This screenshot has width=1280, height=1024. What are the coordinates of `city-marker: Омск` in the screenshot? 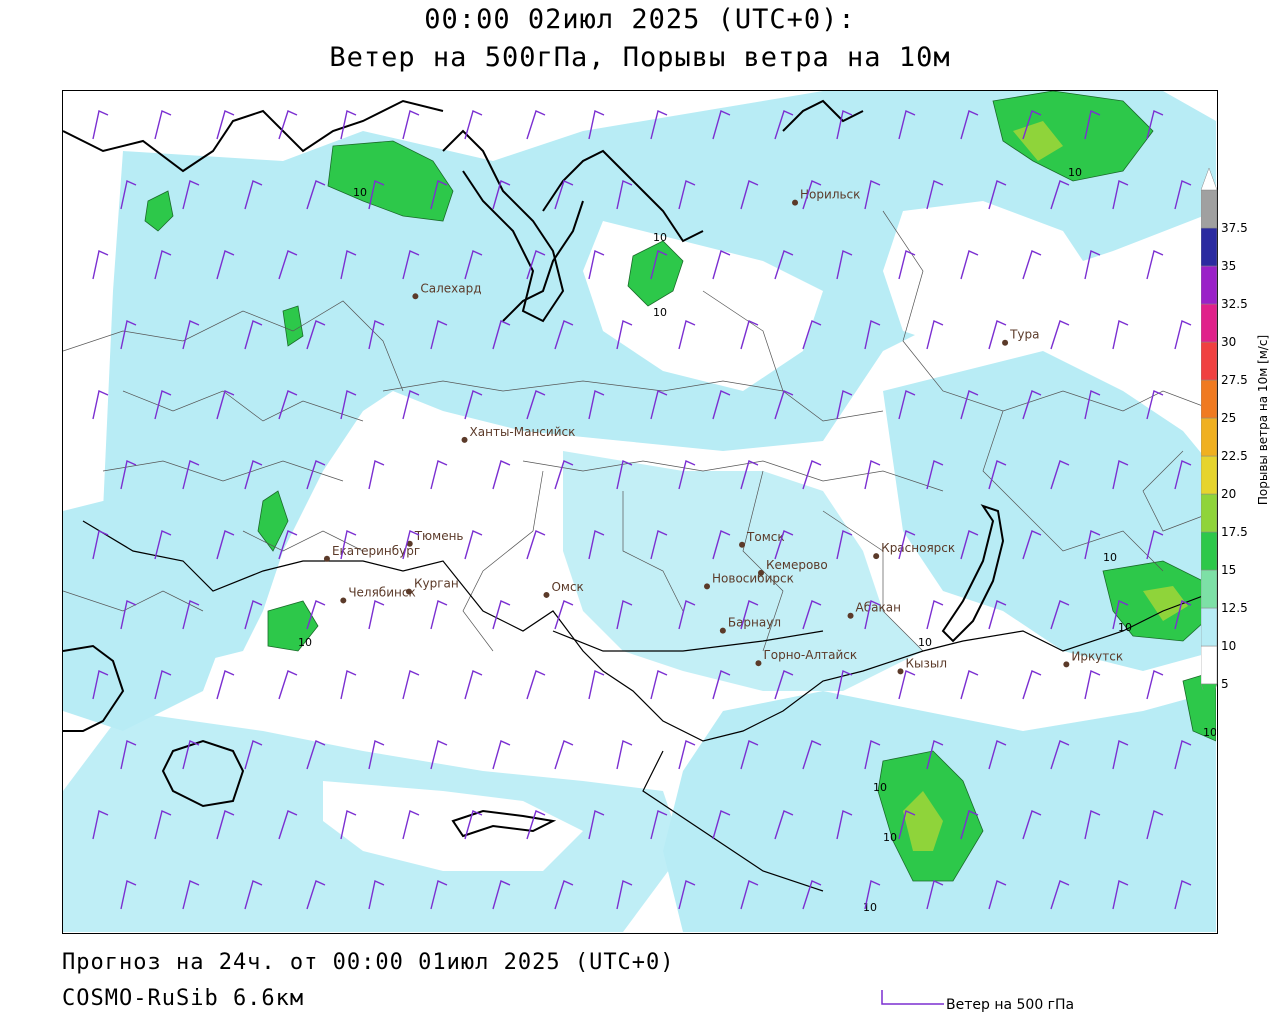 It's located at (563, 589).